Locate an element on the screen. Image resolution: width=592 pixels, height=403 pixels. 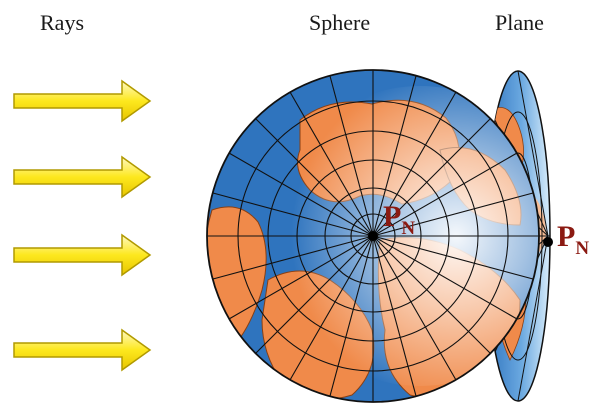
pole-label-plane: PN is located at coordinates (573, 240).